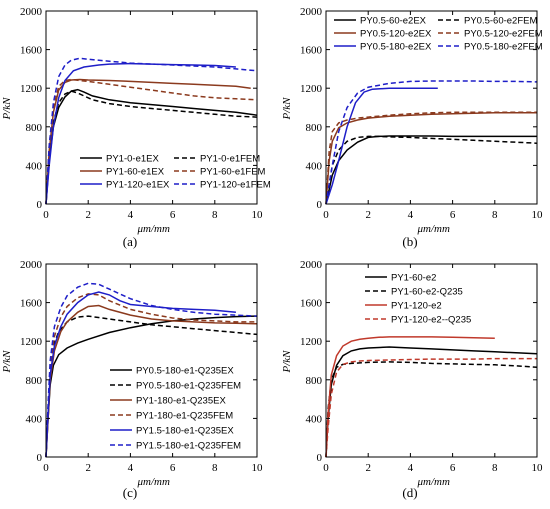 This screenshot has width=550, height=509. I want to click on legend-label: PY0.5-120-e2FEM, so click(503, 34).